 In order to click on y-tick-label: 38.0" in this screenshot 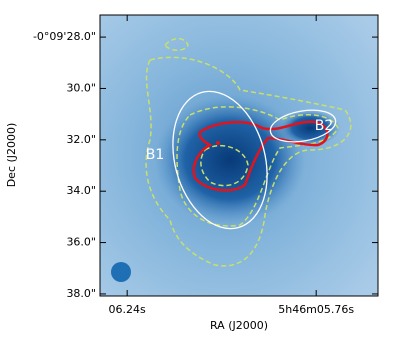, I will do `click(81, 293)`.